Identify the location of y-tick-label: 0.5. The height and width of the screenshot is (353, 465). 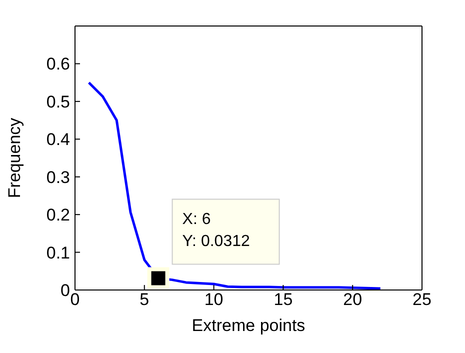
(58, 102).